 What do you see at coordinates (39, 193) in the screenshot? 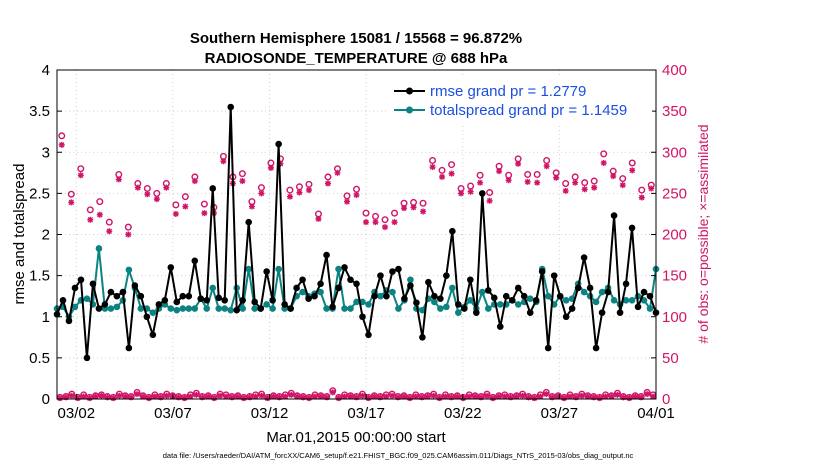
I see `y-tick-label: 2.5` at bounding box center [39, 193].